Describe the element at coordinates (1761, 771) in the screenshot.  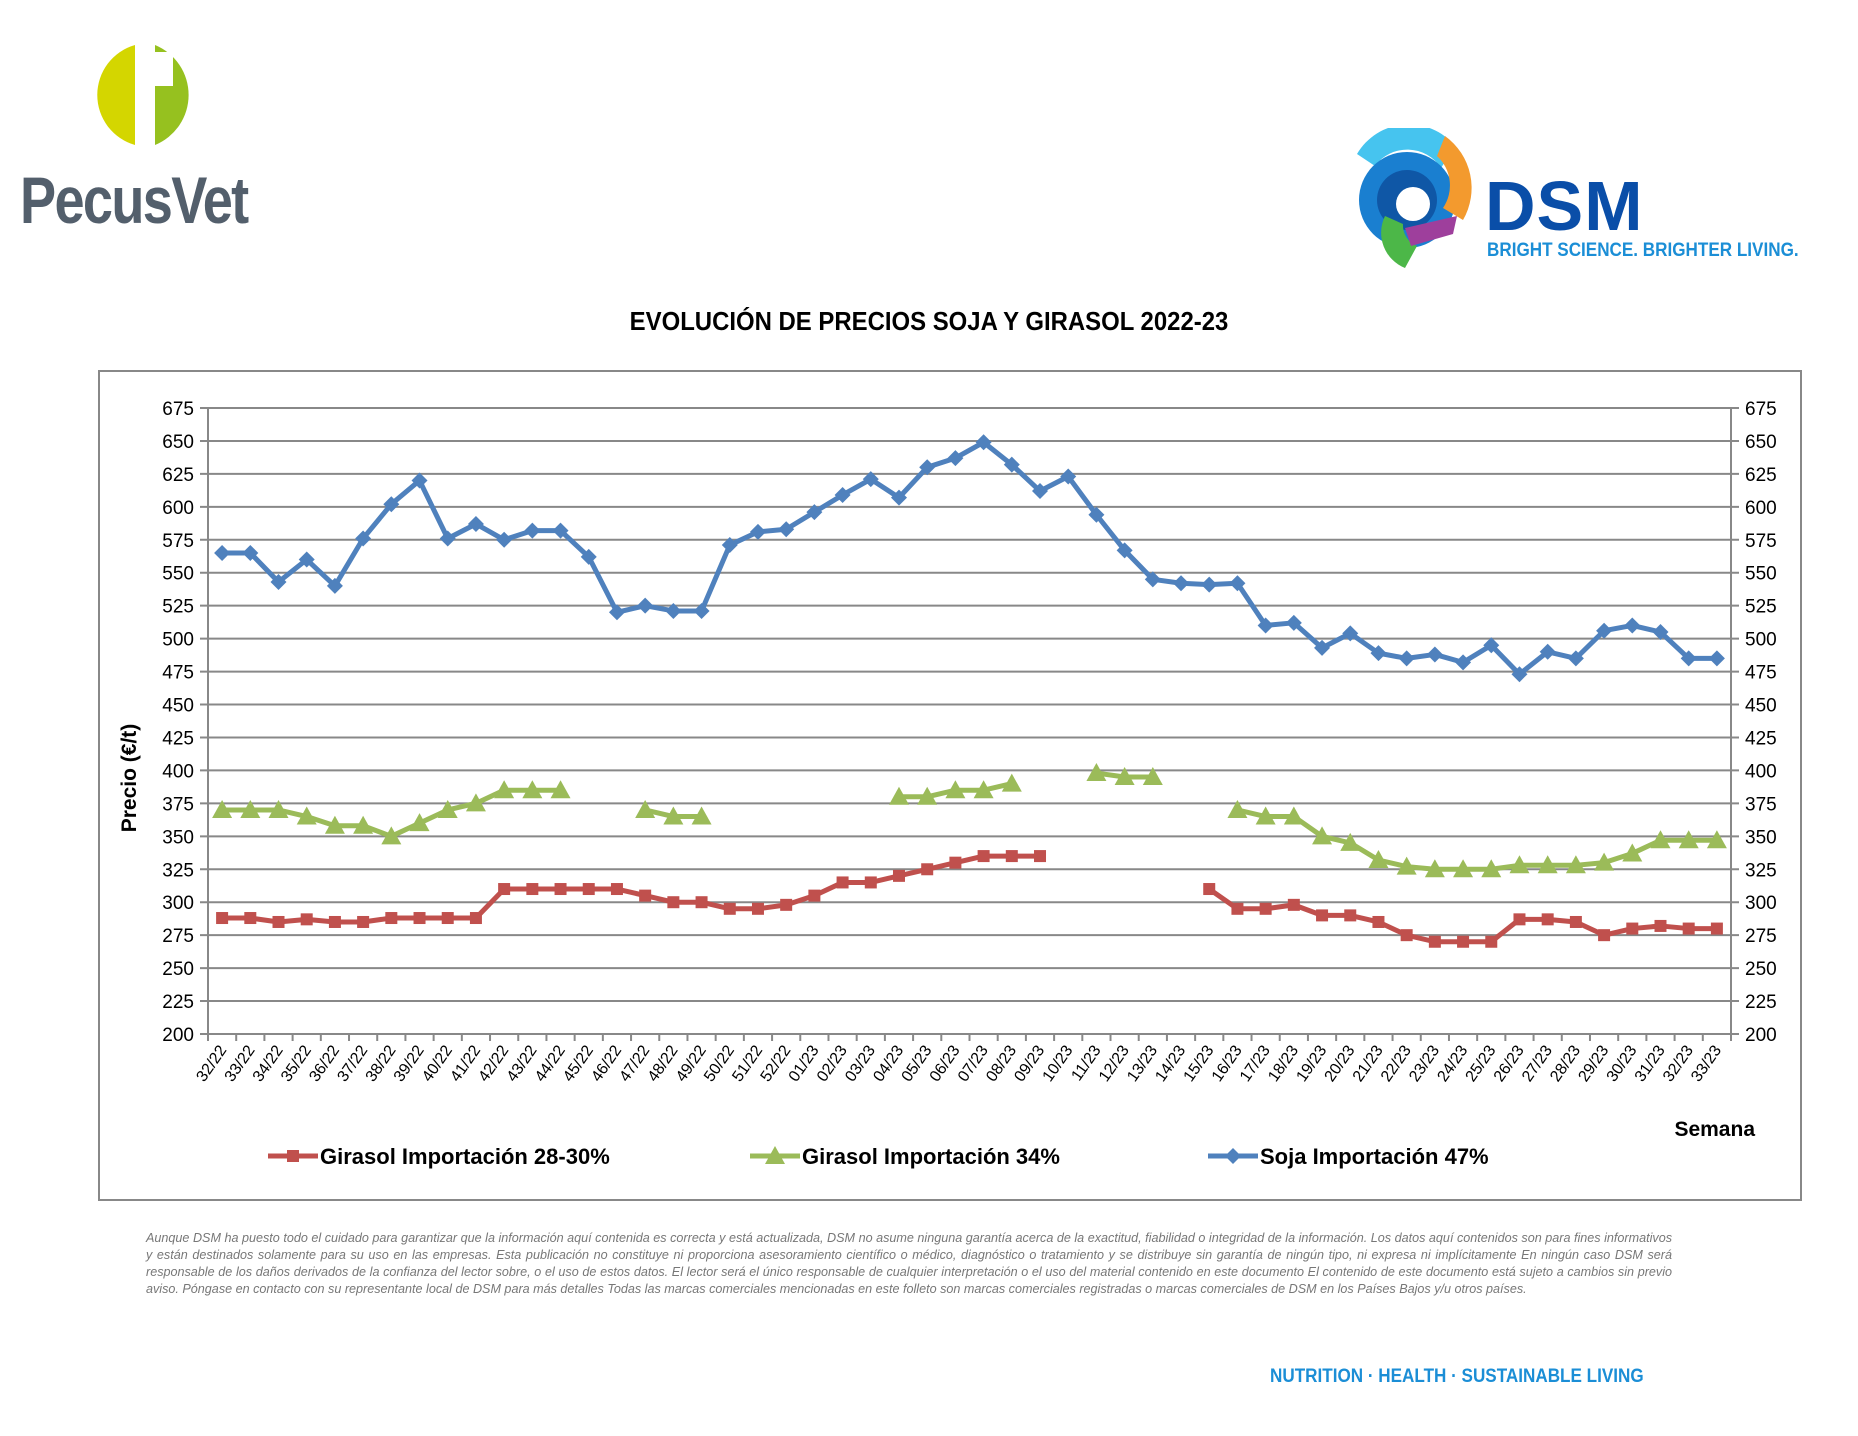
I see `y-tick-label-right: 400` at that location.